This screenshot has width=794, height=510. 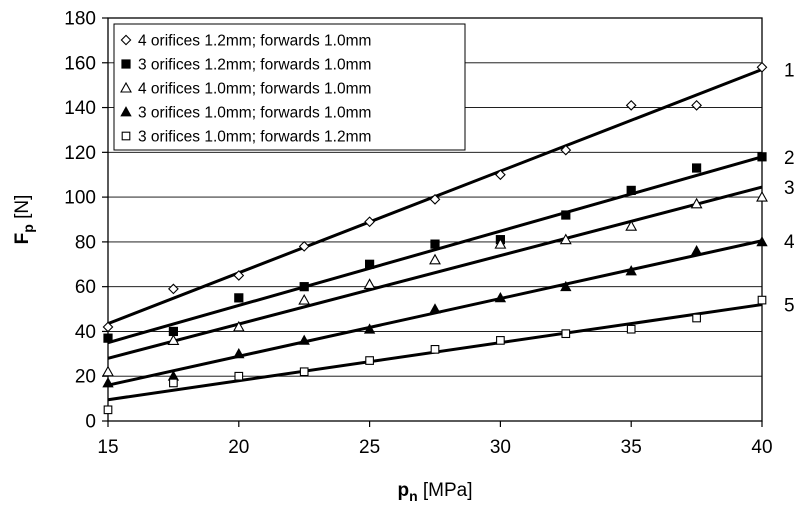 I want to click on legend-entry-1: 4 orifices 1.2mm; forwards 1.0mm, so click(x=254, y=41).